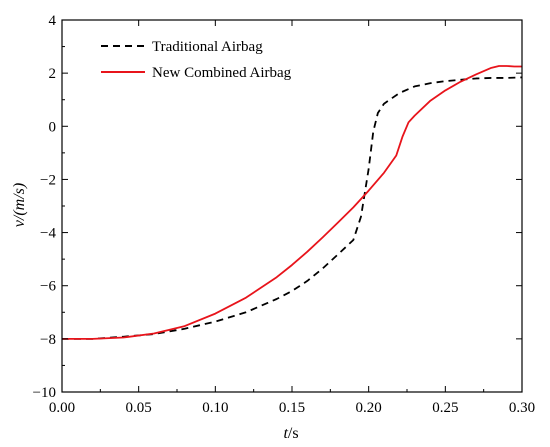 Image resolution: width=550 pixels, height=447 pixels. I want to click on legend-label-traditional: Traditional Airbag, so click(207, 47).